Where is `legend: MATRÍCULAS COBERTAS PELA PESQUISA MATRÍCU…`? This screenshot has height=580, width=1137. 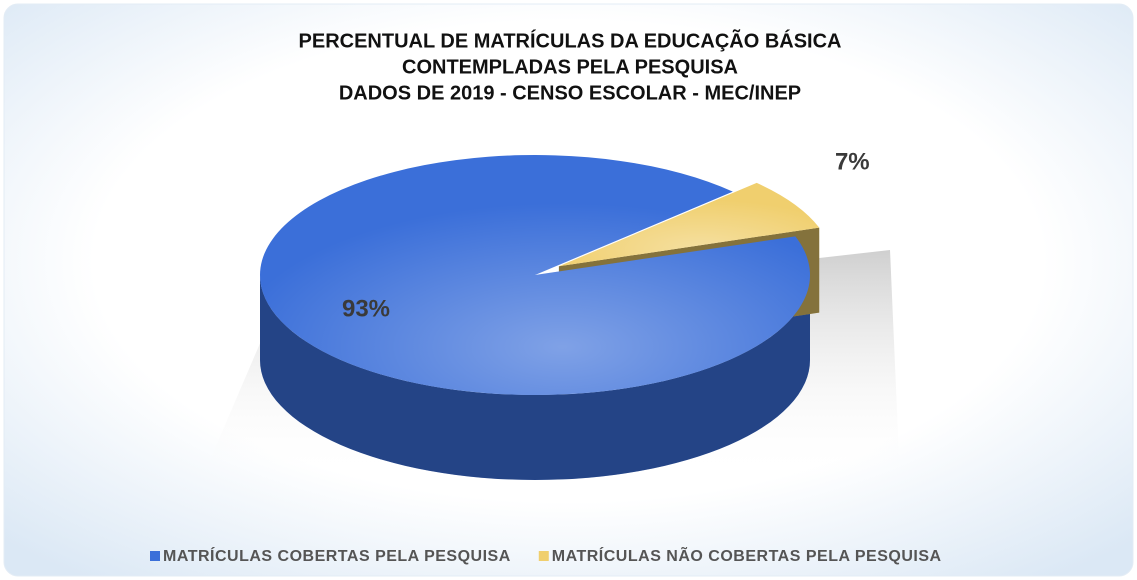 legend: MATRÍCULAS COBERTAS PELA PESQUISA MATRÍCU… is located at coordinates (546, 555).